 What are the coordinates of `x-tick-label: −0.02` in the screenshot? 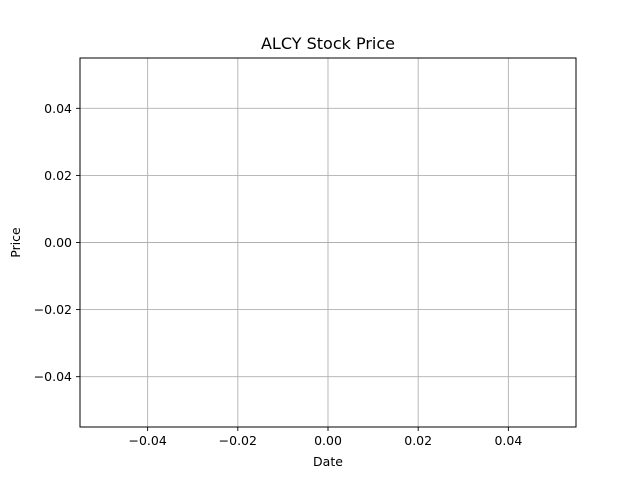 It's located at (238, 440).